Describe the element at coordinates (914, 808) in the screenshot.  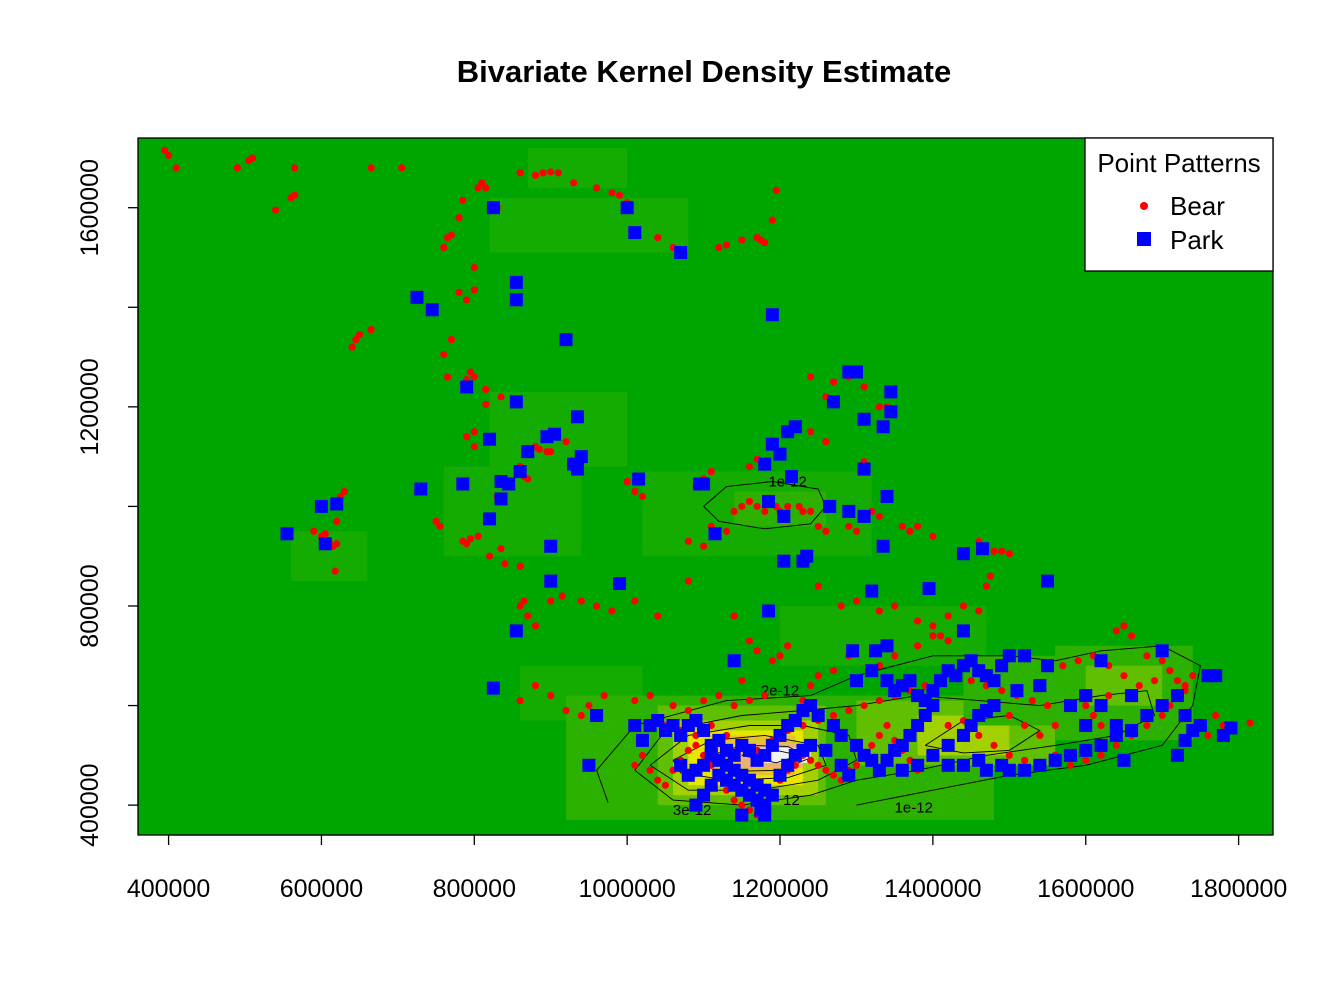
I see `contour-label: 1e-12` at that location.